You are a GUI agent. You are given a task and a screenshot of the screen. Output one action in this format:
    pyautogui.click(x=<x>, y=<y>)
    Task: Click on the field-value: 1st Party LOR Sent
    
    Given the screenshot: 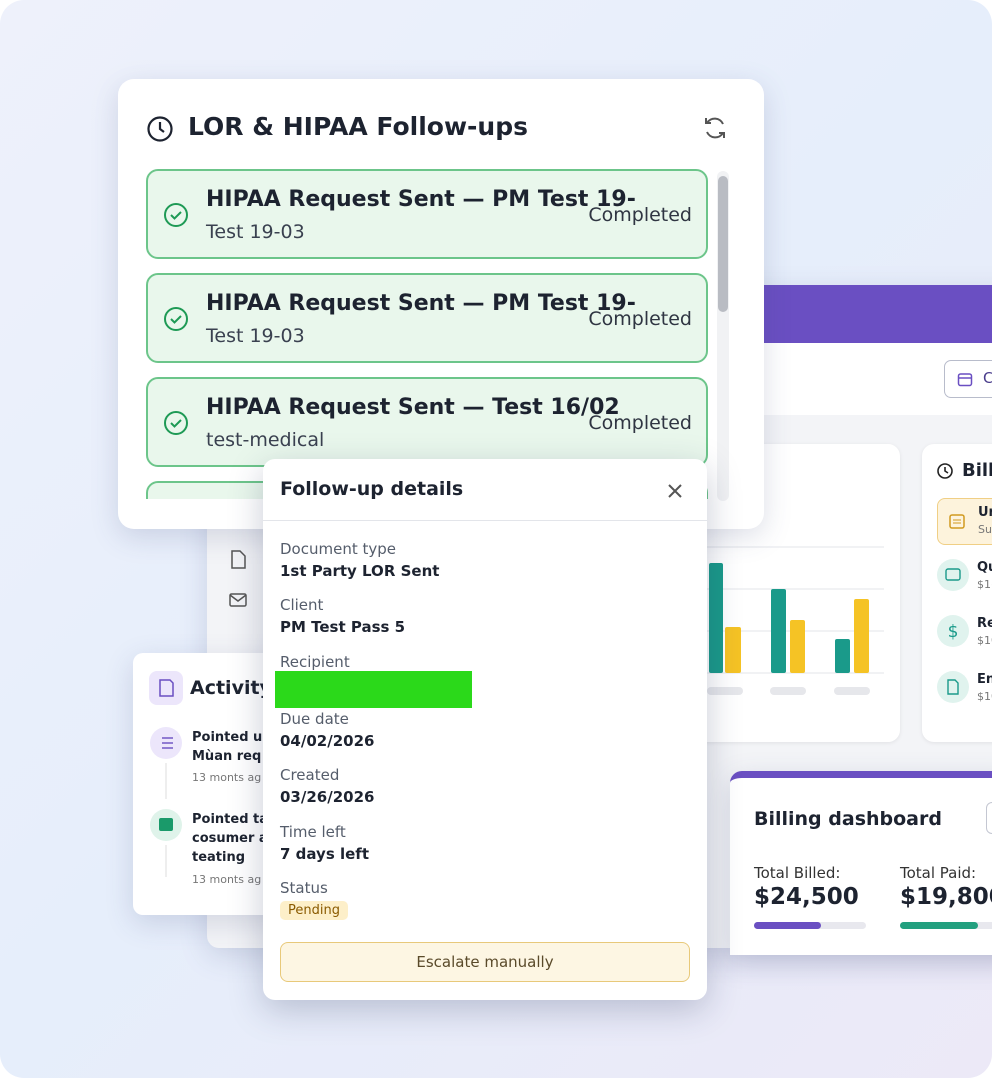 What is the action you would take?
    pyautogui.click(x=360, y=571)
    